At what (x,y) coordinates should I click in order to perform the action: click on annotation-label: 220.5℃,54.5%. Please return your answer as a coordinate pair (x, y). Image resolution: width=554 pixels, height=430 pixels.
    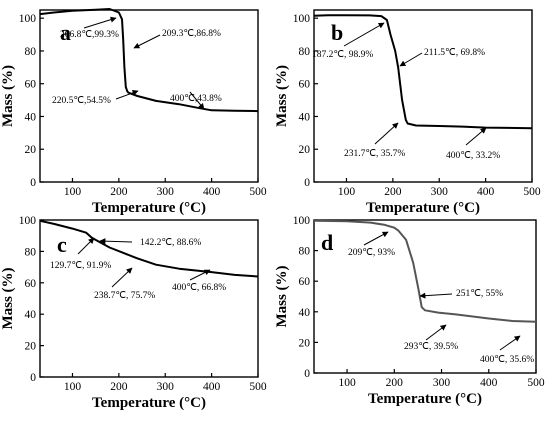
    Looking at the image, I should click on (81, 101).